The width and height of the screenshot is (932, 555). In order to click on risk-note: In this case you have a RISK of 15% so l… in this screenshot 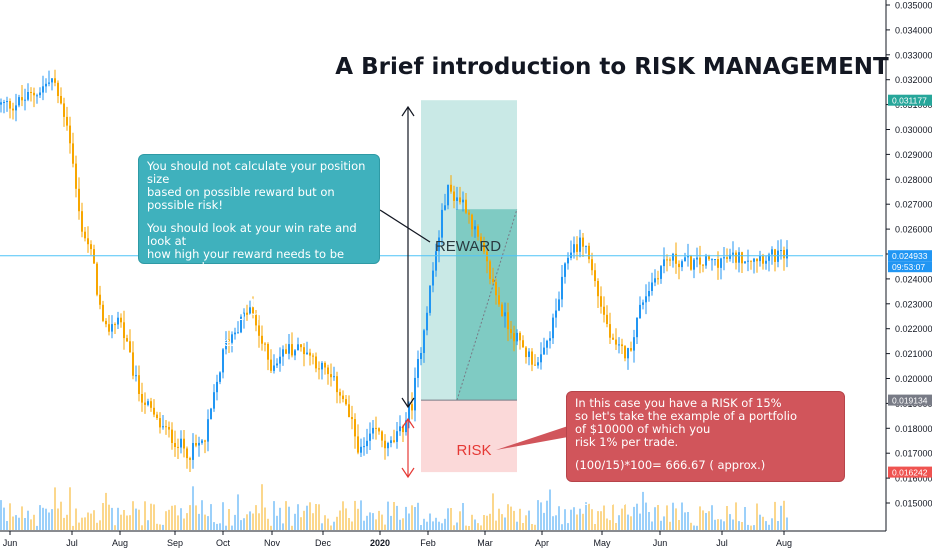, I will do `click(705, 449)`.